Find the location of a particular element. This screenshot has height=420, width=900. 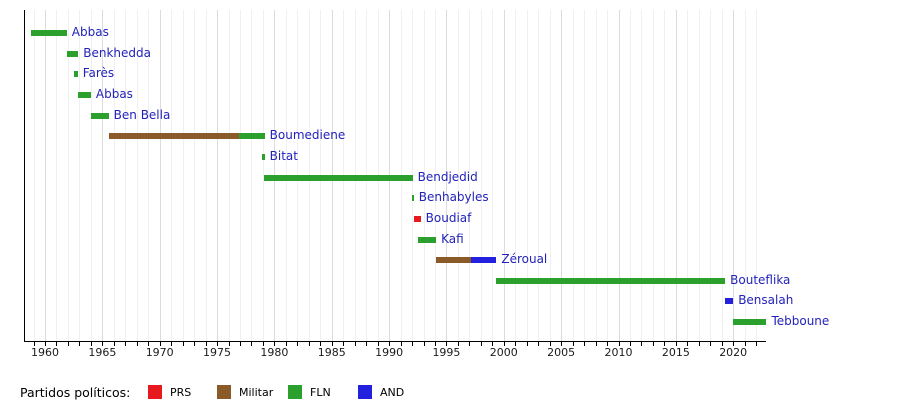

tick-label-2005: 2005 is located at coordinates (561, 352).